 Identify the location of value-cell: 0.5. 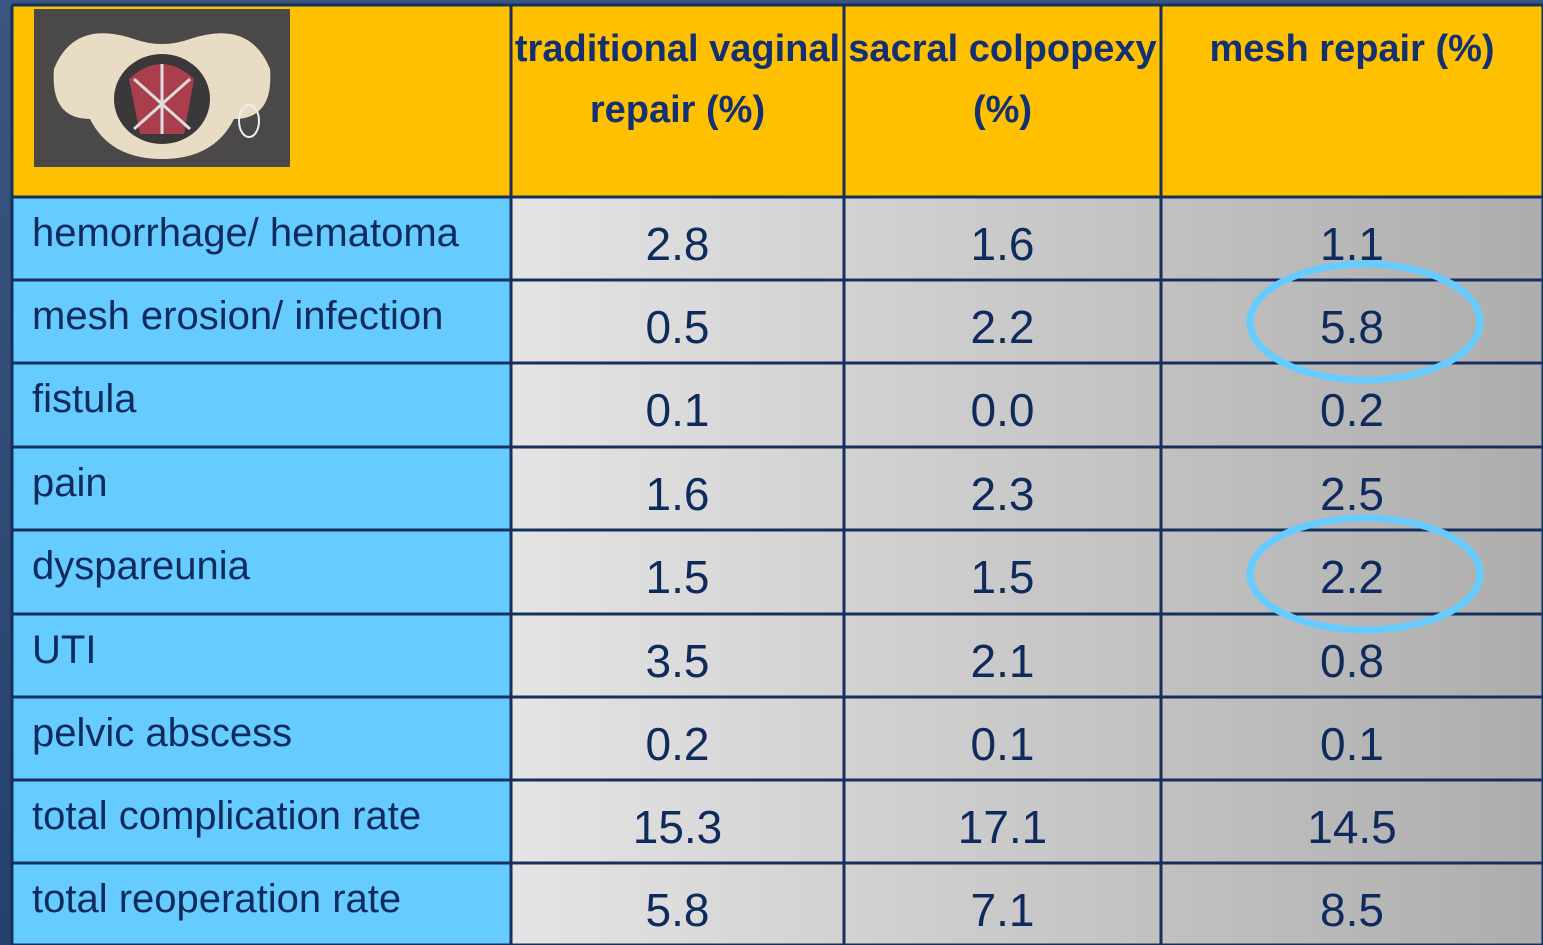
(677, 327).